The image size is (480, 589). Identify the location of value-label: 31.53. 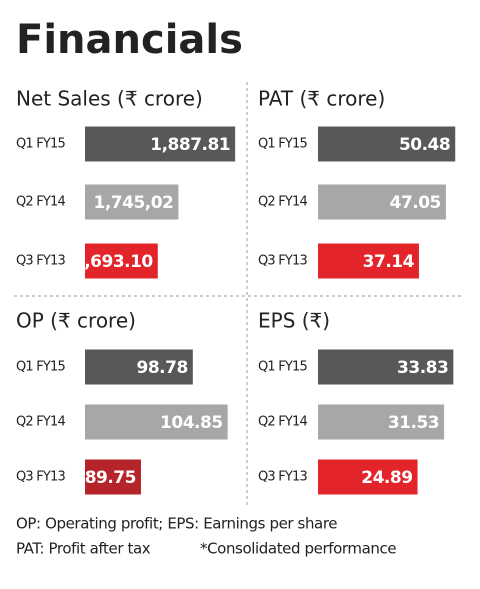
(413, 423).